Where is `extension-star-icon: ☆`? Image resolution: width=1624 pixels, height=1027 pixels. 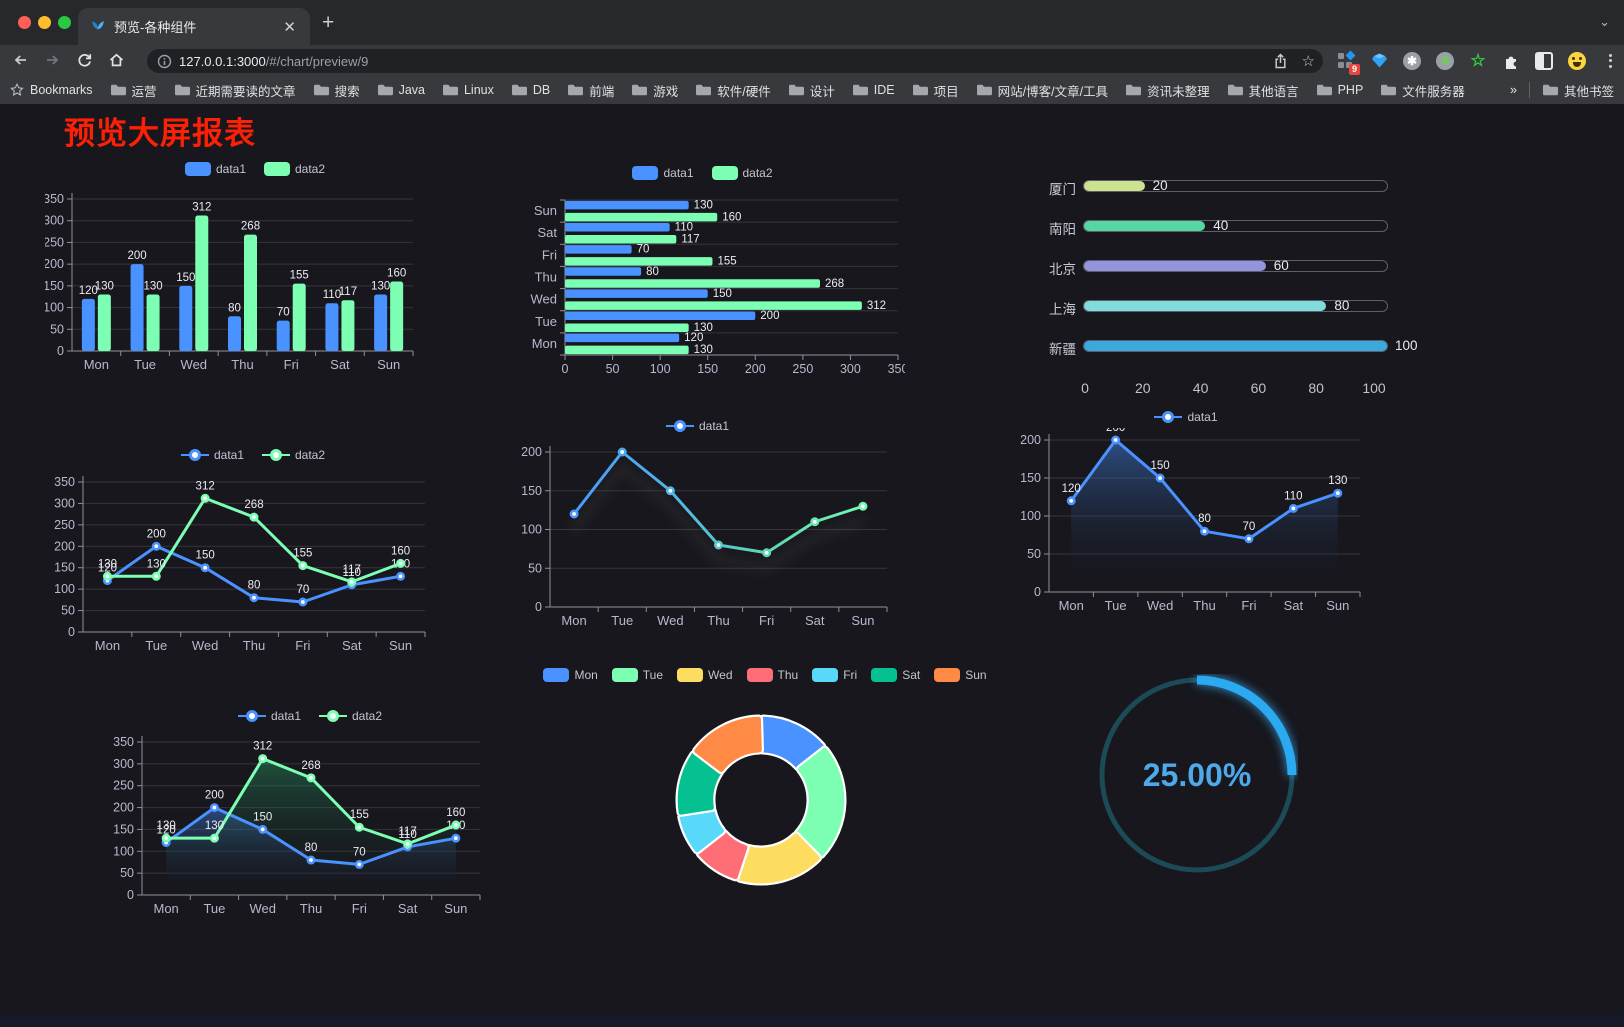 extension-star-icon: ☆ is located at coordinates (1478, 60).